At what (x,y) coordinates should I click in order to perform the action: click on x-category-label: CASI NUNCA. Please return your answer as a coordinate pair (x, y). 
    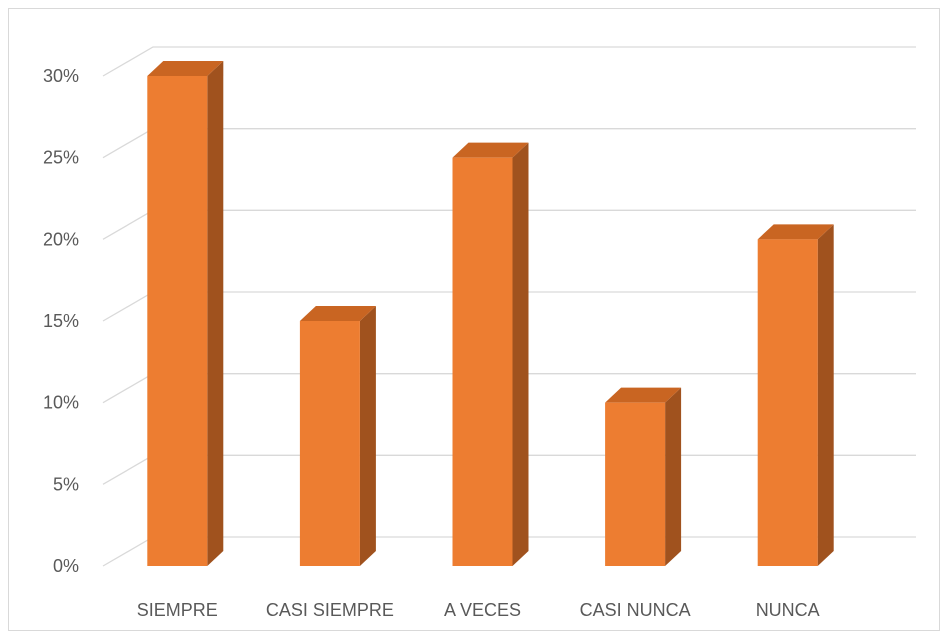
    Looking at the image, I should click on (635, 610).